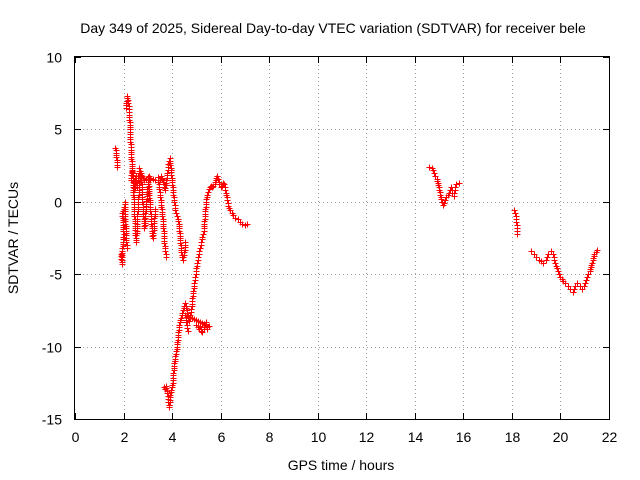 The width and height of the screenshot is (640, 480). Describe the element at coordinates (464, 437) in the screenshot. I see `x-tick-label: 16` at that location.